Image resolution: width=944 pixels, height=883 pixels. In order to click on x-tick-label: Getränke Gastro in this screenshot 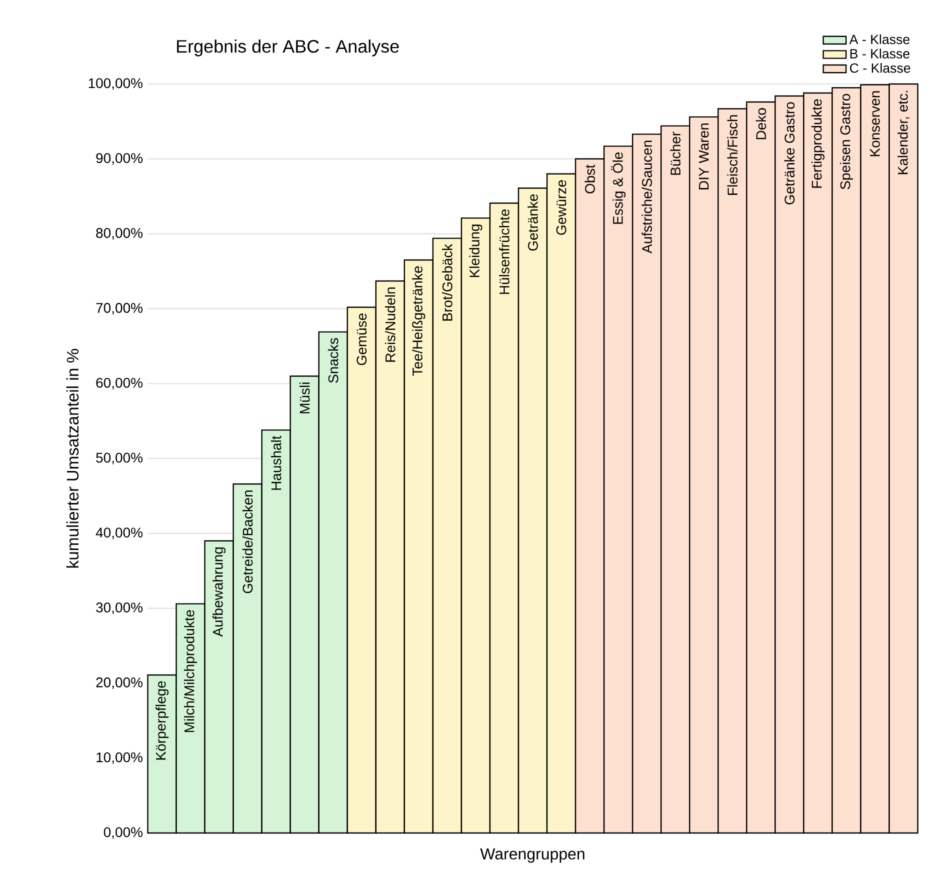, I will do `click(789, 153)`.